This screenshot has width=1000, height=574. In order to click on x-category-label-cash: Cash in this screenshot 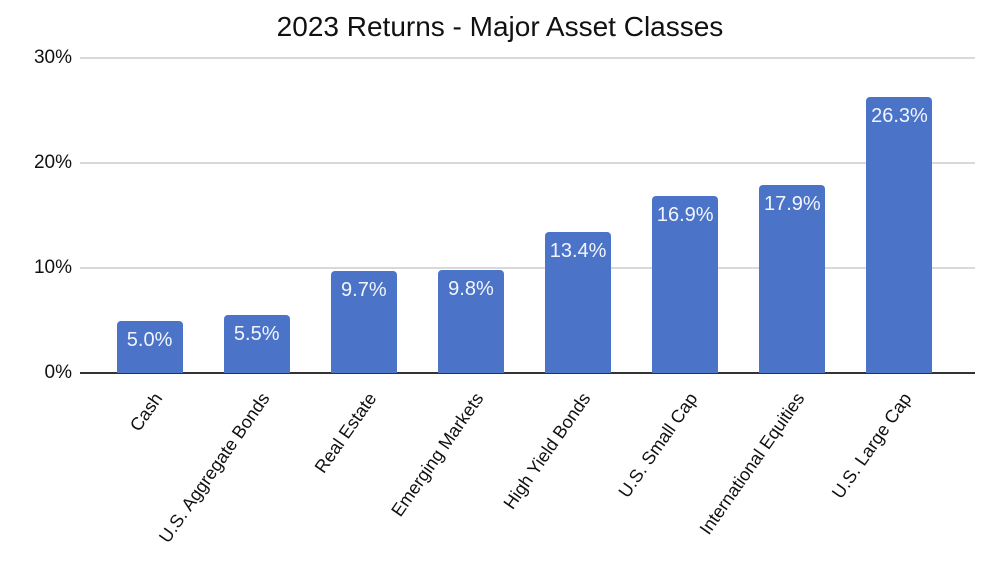, I will do `click(145, 412)`.